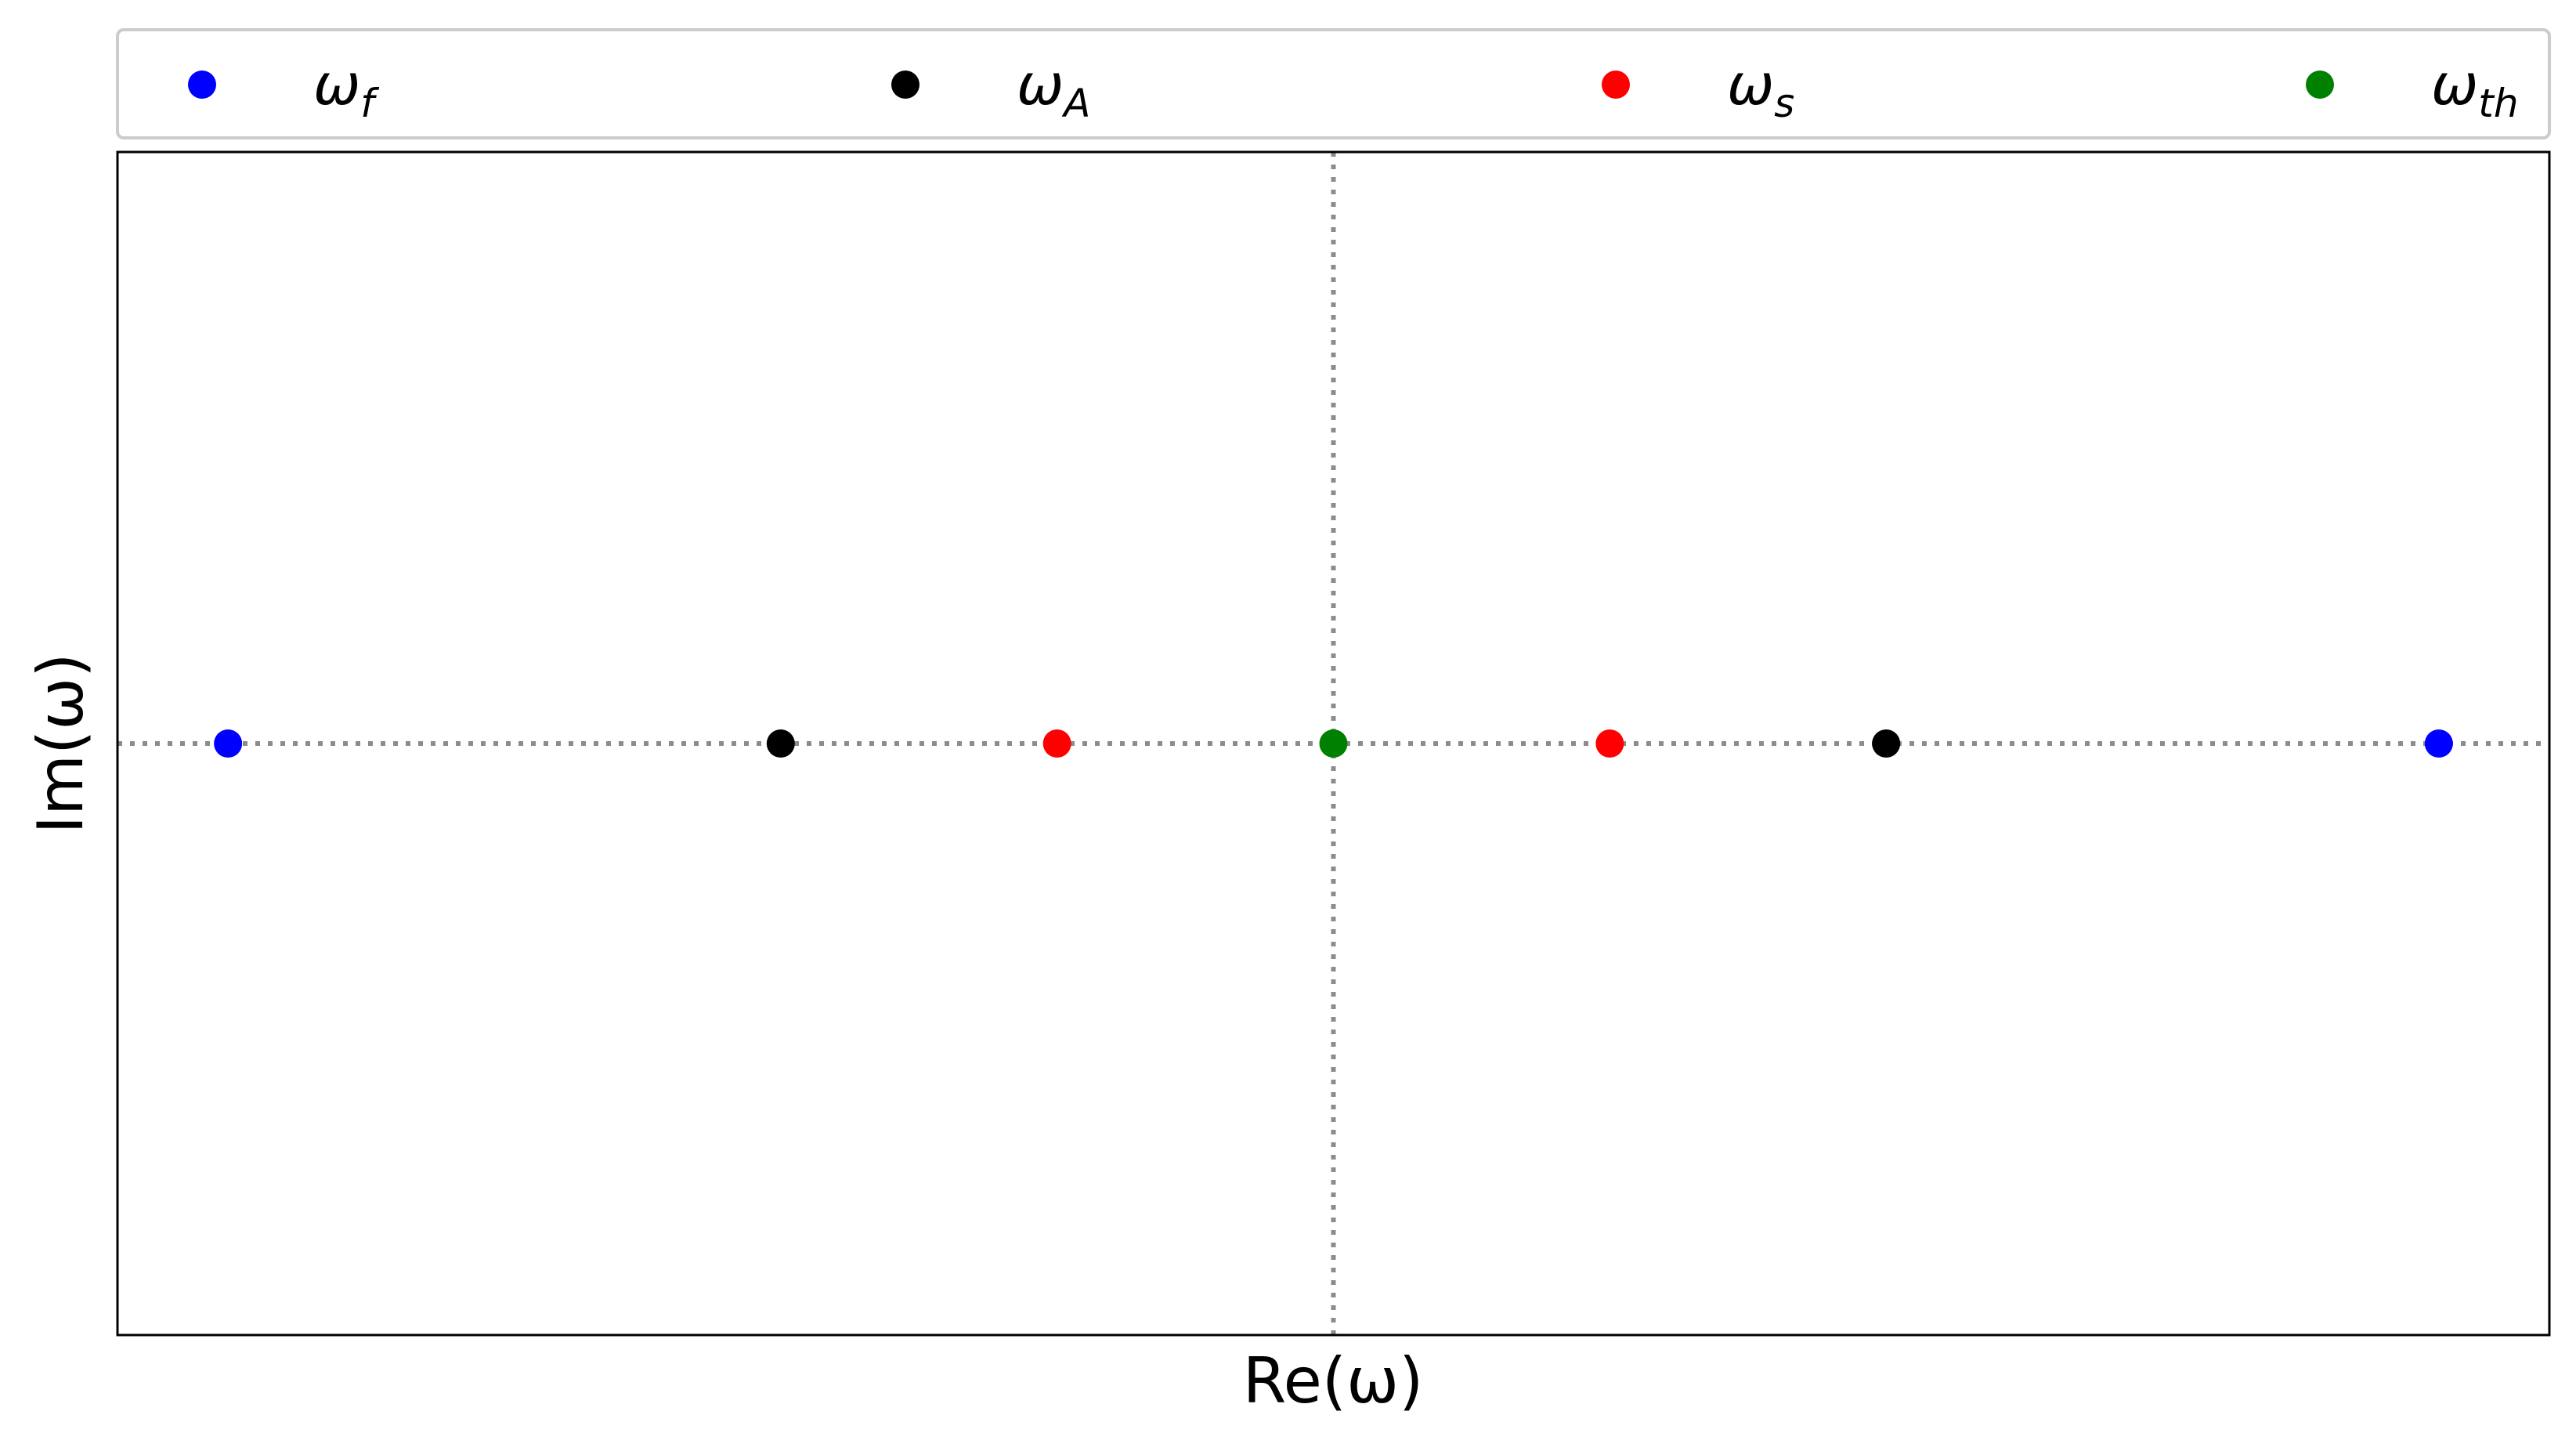 This screenshot has width=2576, height=1451. I want to click on legend-label-th: ωth, so click(2475, 89).